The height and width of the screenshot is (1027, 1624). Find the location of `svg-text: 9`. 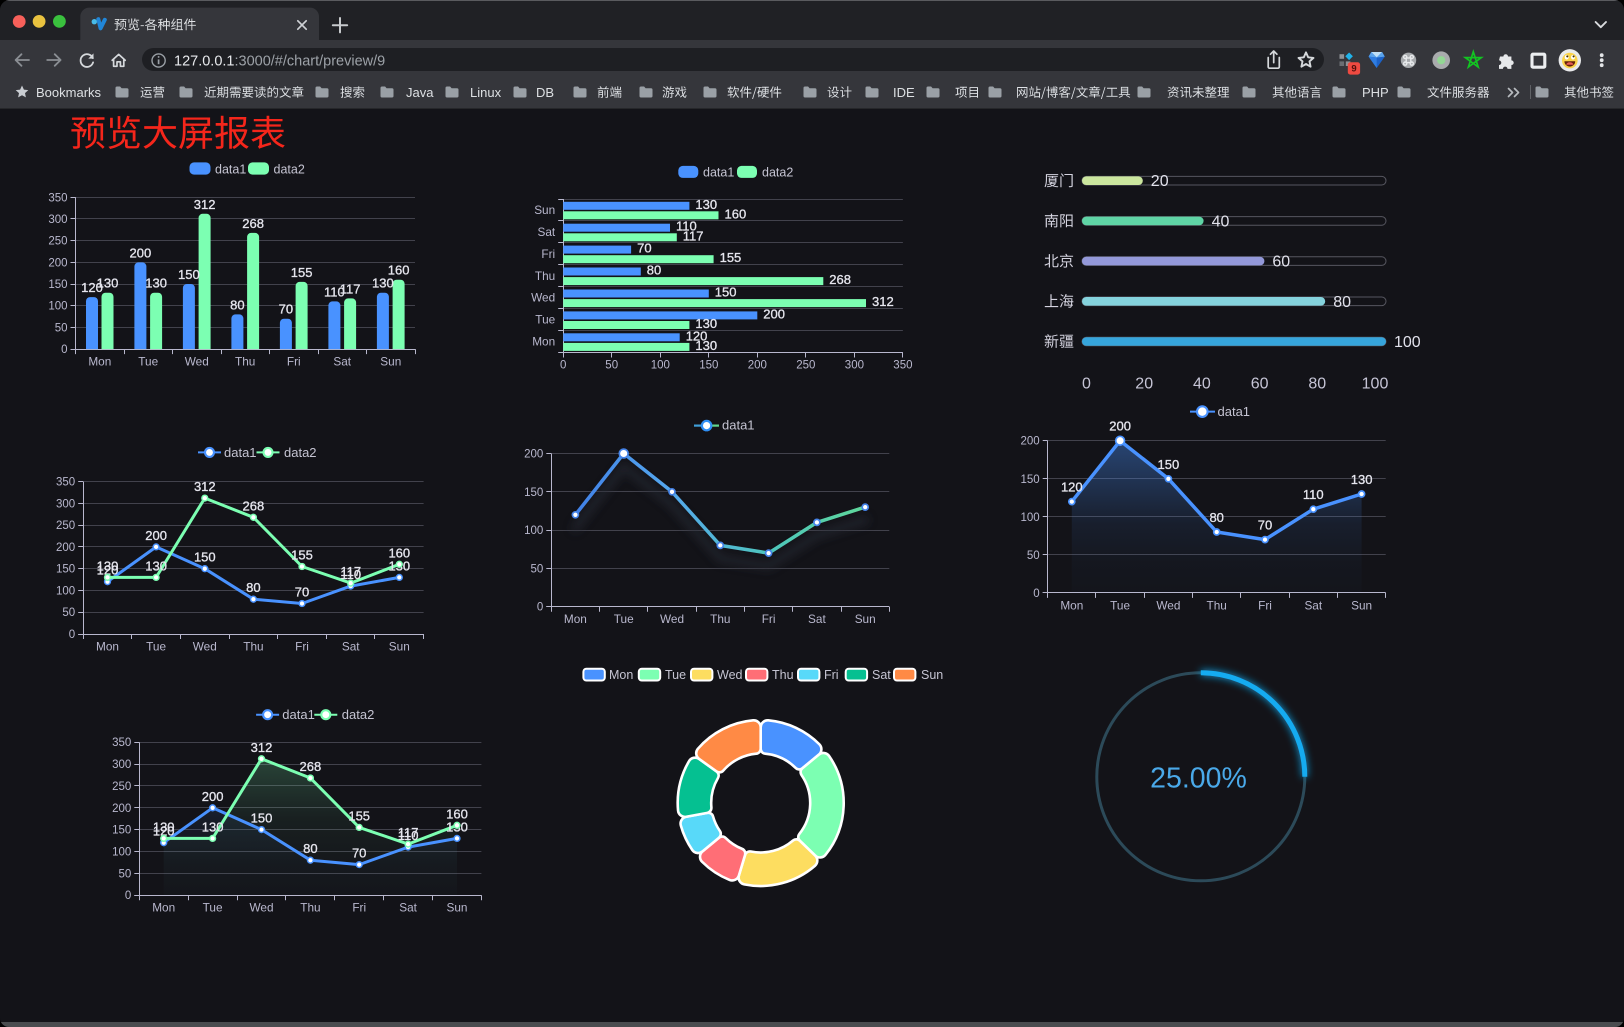

svg-text: 9 is located at coordinates (1353, 69).